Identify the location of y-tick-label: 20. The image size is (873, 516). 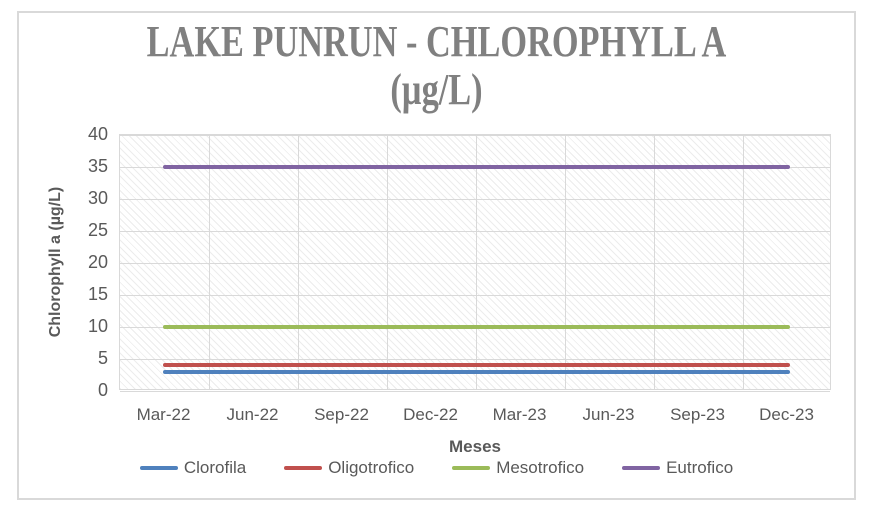
(97, 262).